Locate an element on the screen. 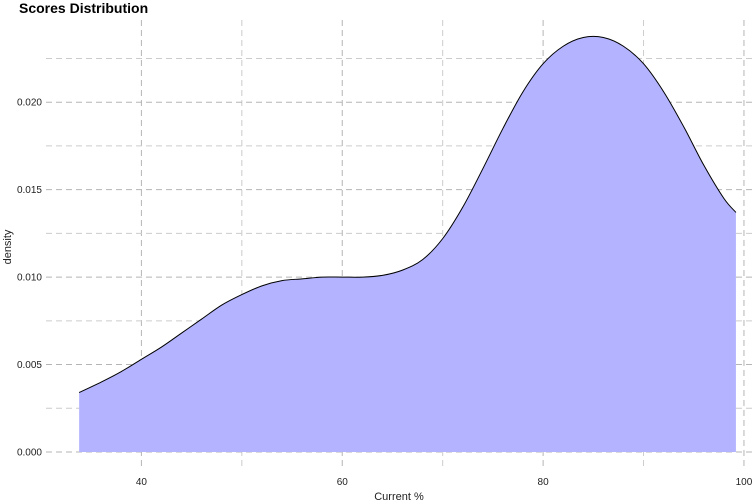  y-axis-label: density is located at coordinates (8, 246).